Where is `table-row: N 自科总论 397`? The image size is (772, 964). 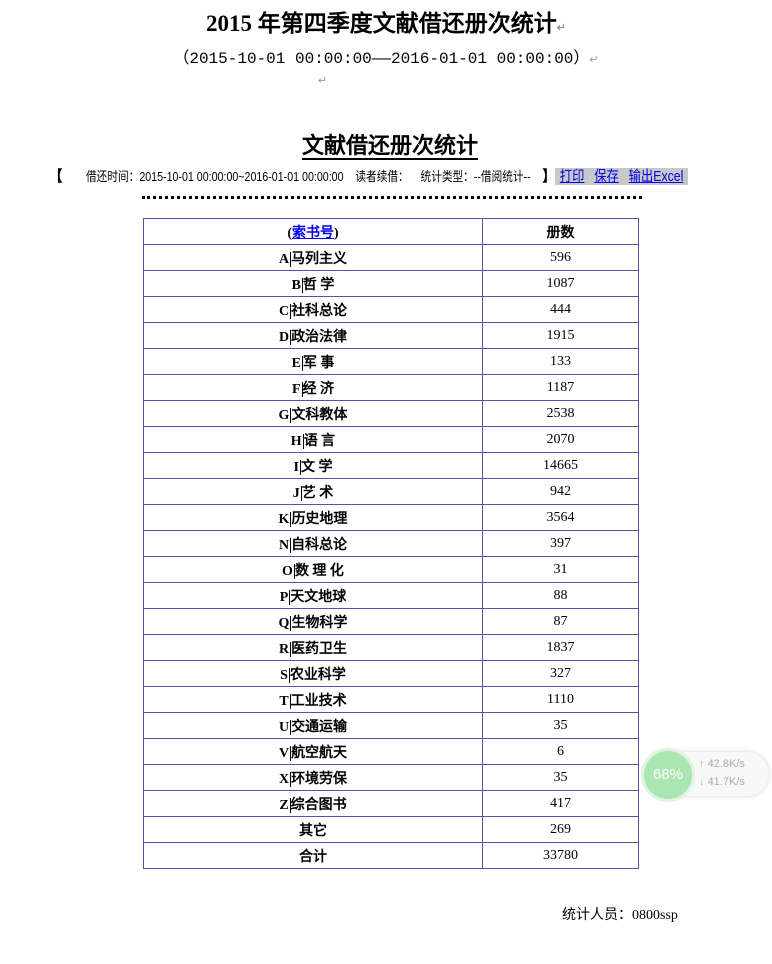
table-row: N 自科总论 397 is located at coordinates (391, 543).